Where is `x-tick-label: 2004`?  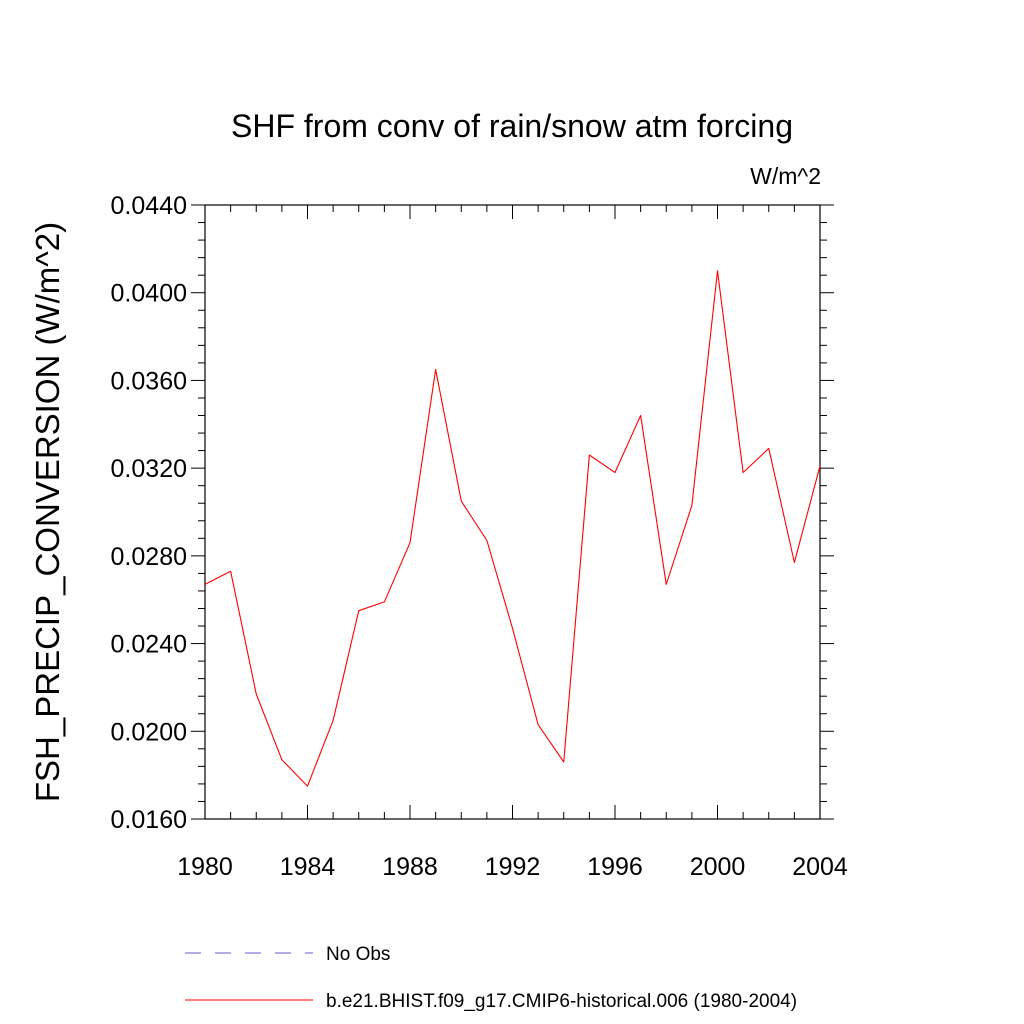
x-tick-label: 2004 is located at coordinates (820, 867).